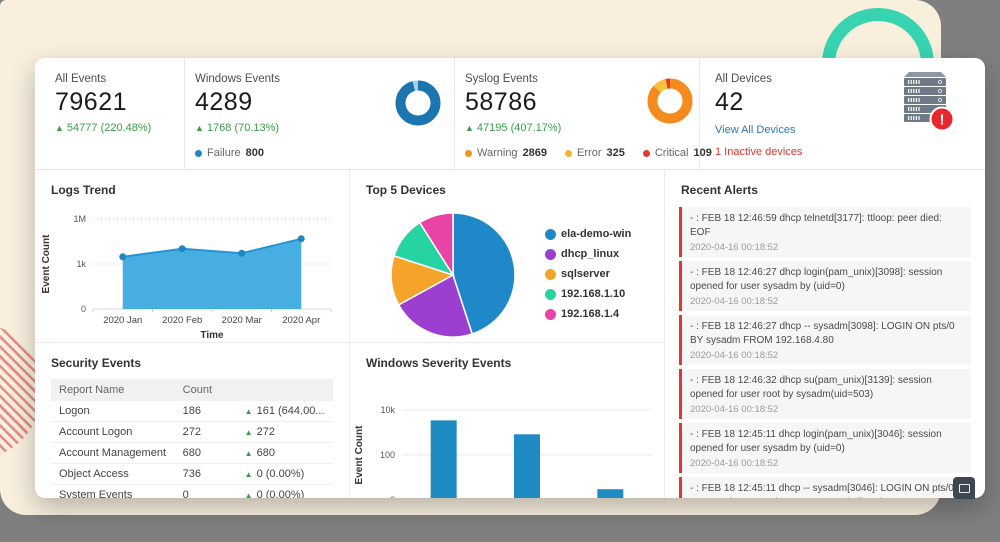 The width and height of the screenshot is (1000, 542). What do you see at coordinates (743, 79) in the screenshot?
I see `stat-label: All Devices` at bounding box center [743, 79].